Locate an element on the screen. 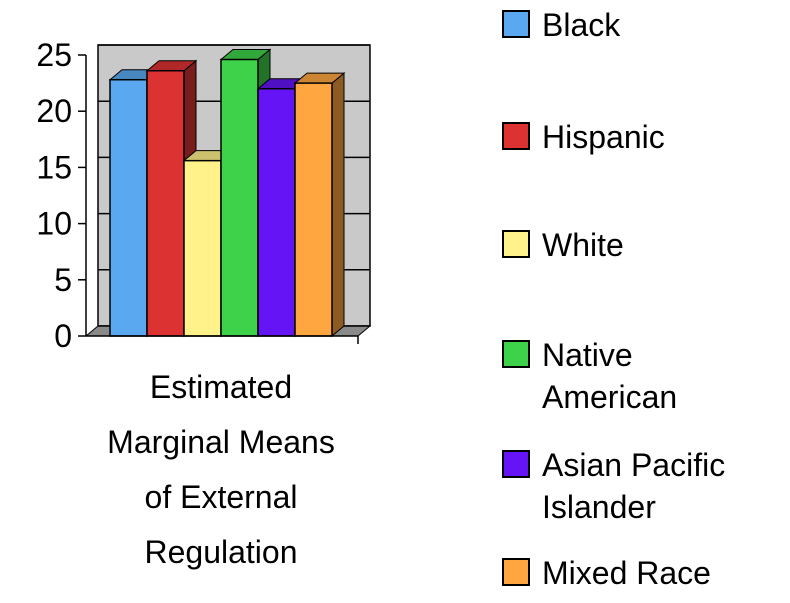  legend-label: White is located at coordinates (583, 245).